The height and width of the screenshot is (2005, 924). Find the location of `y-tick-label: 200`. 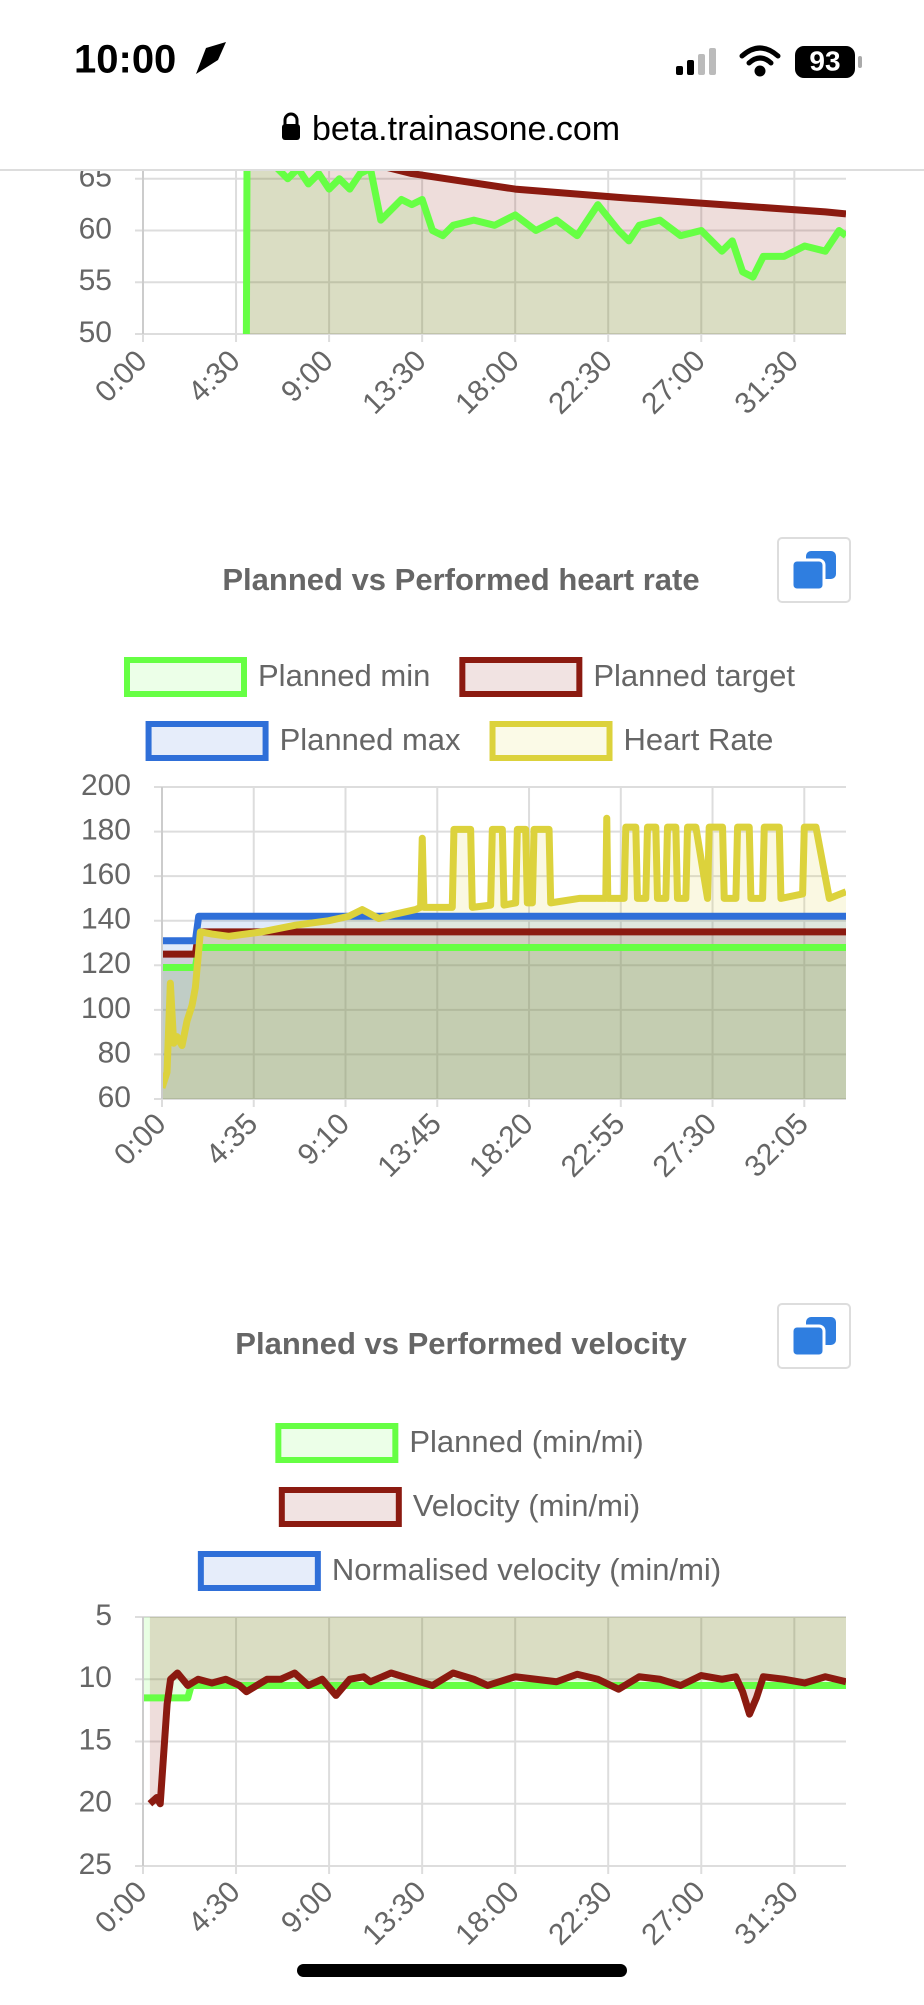

y-tick-label: 200 is located at coordinates (106, 785).